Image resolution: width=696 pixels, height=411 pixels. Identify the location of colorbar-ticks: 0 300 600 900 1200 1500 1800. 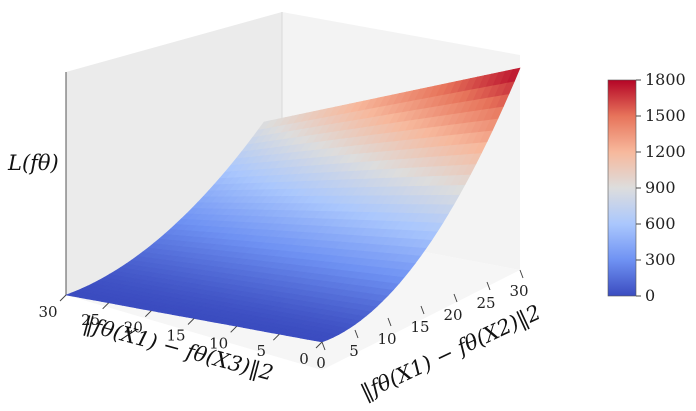
(661, 187).